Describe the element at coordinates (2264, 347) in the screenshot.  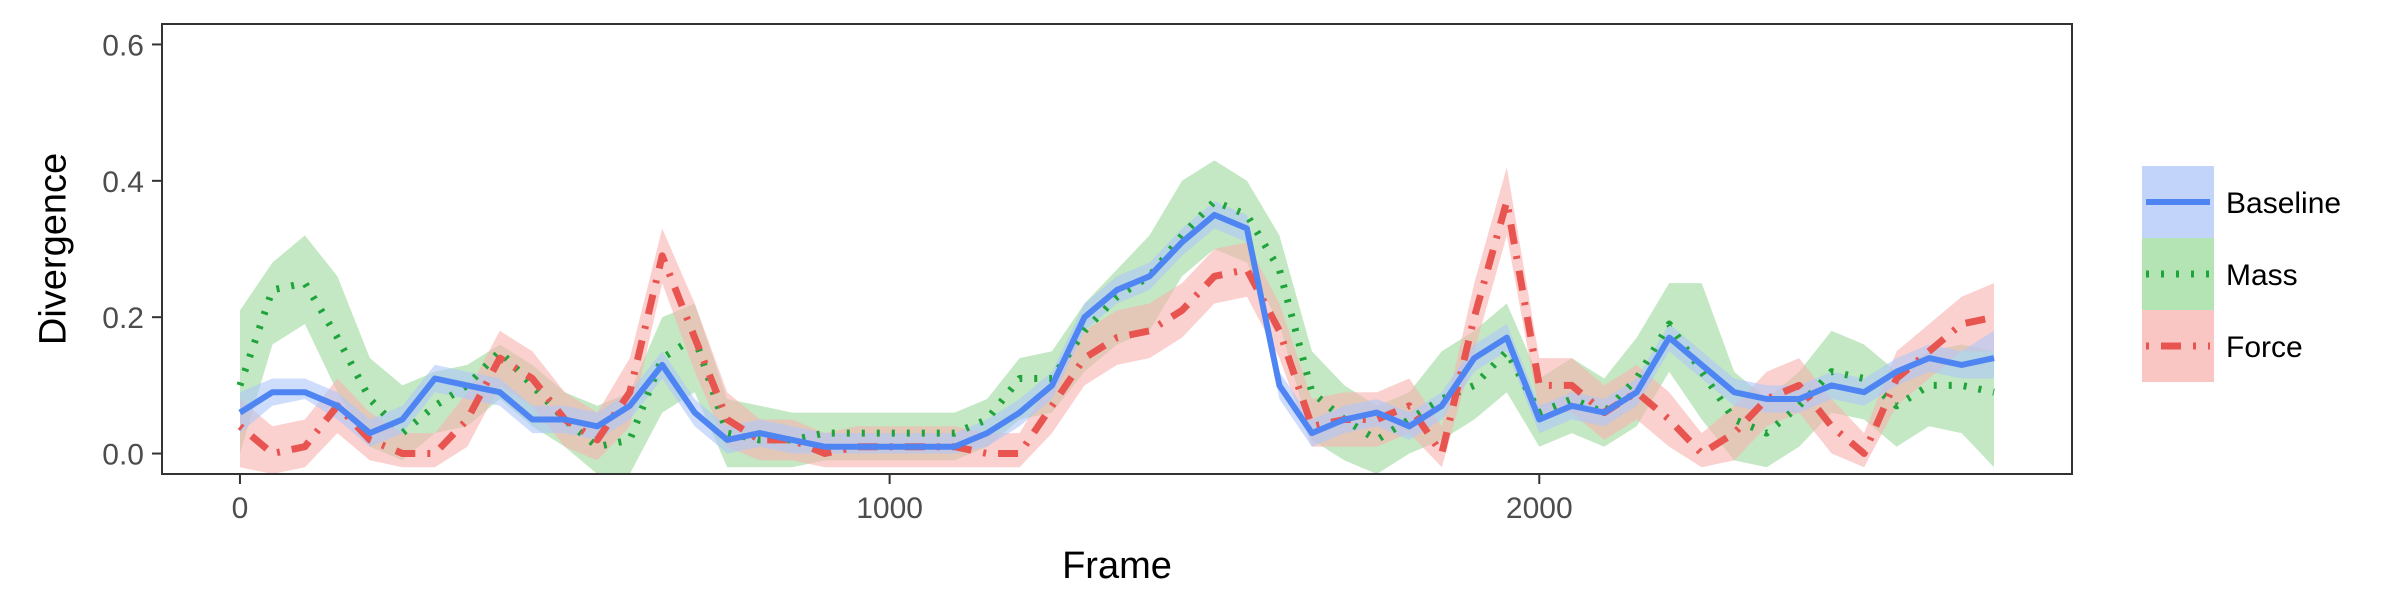
I see `legend-label-force: Force` at that location.